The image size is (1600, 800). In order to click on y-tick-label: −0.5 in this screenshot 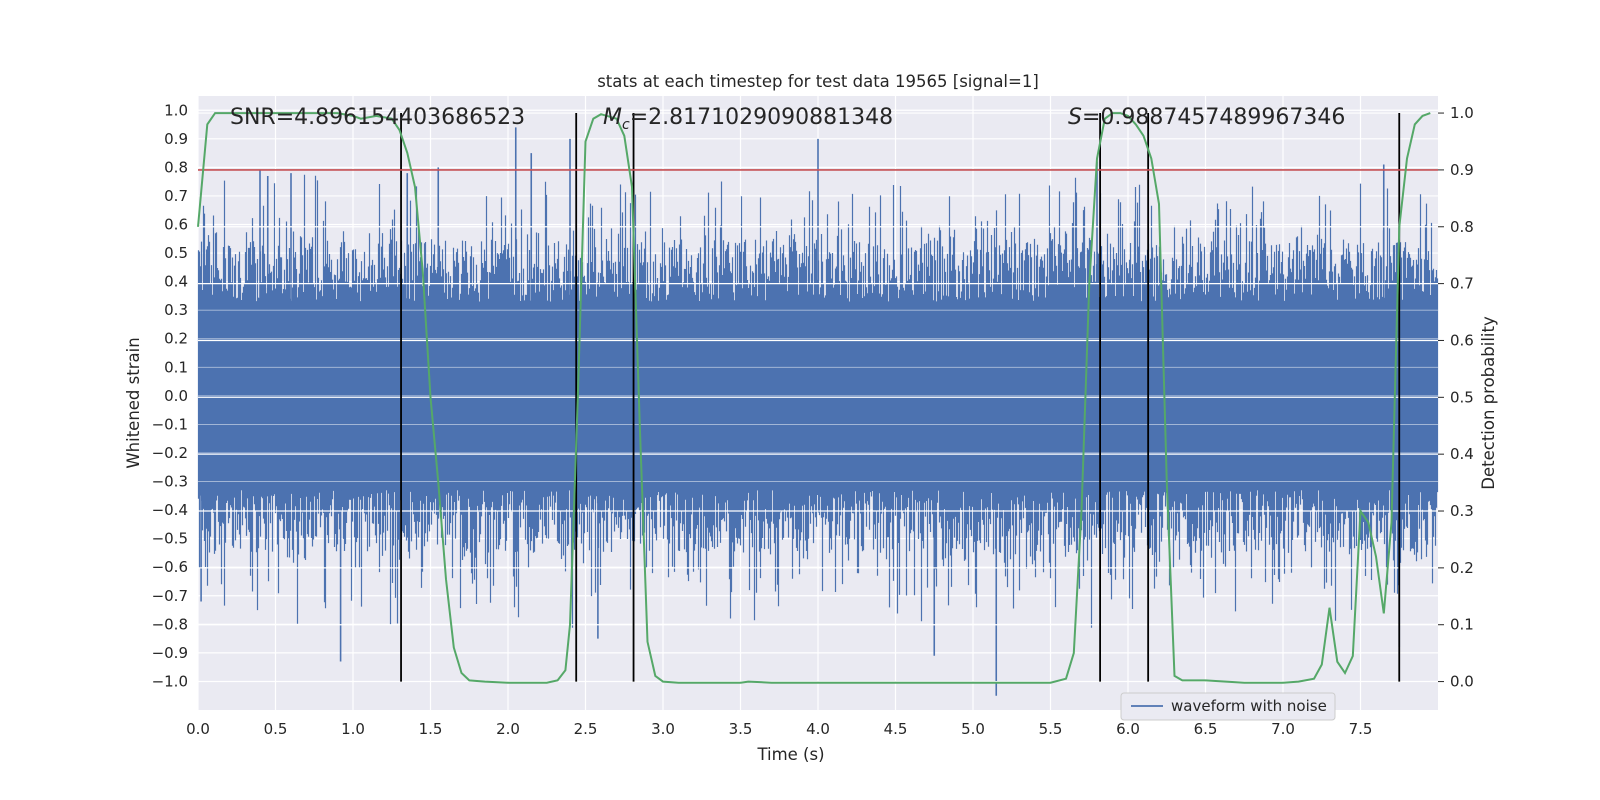, I will do `click(170, 539)`.